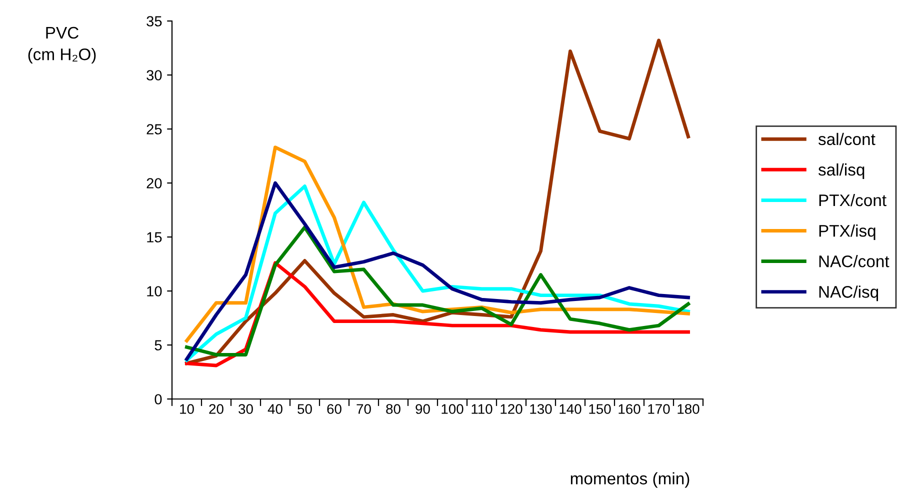  I want to click on x-tick-label: 10, so click(187, 409).